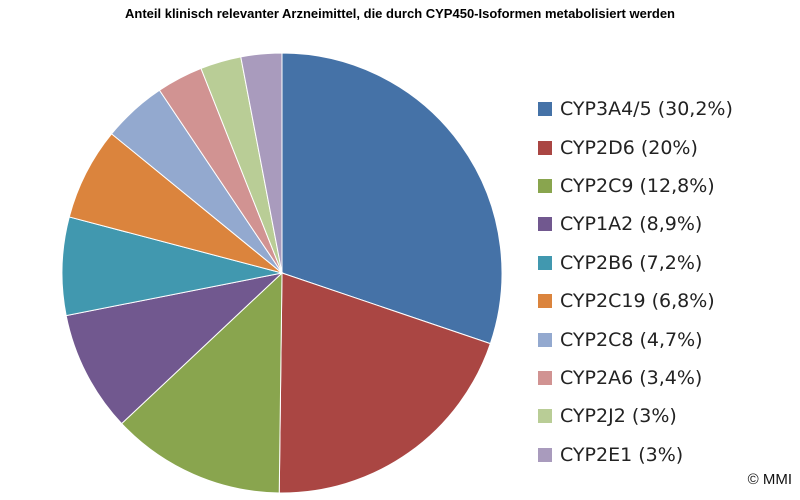 The height and width of the screenshot is (500, 800). I want to click on legend-item: CYP3A4/5 (30,2%), so click(635, 109).